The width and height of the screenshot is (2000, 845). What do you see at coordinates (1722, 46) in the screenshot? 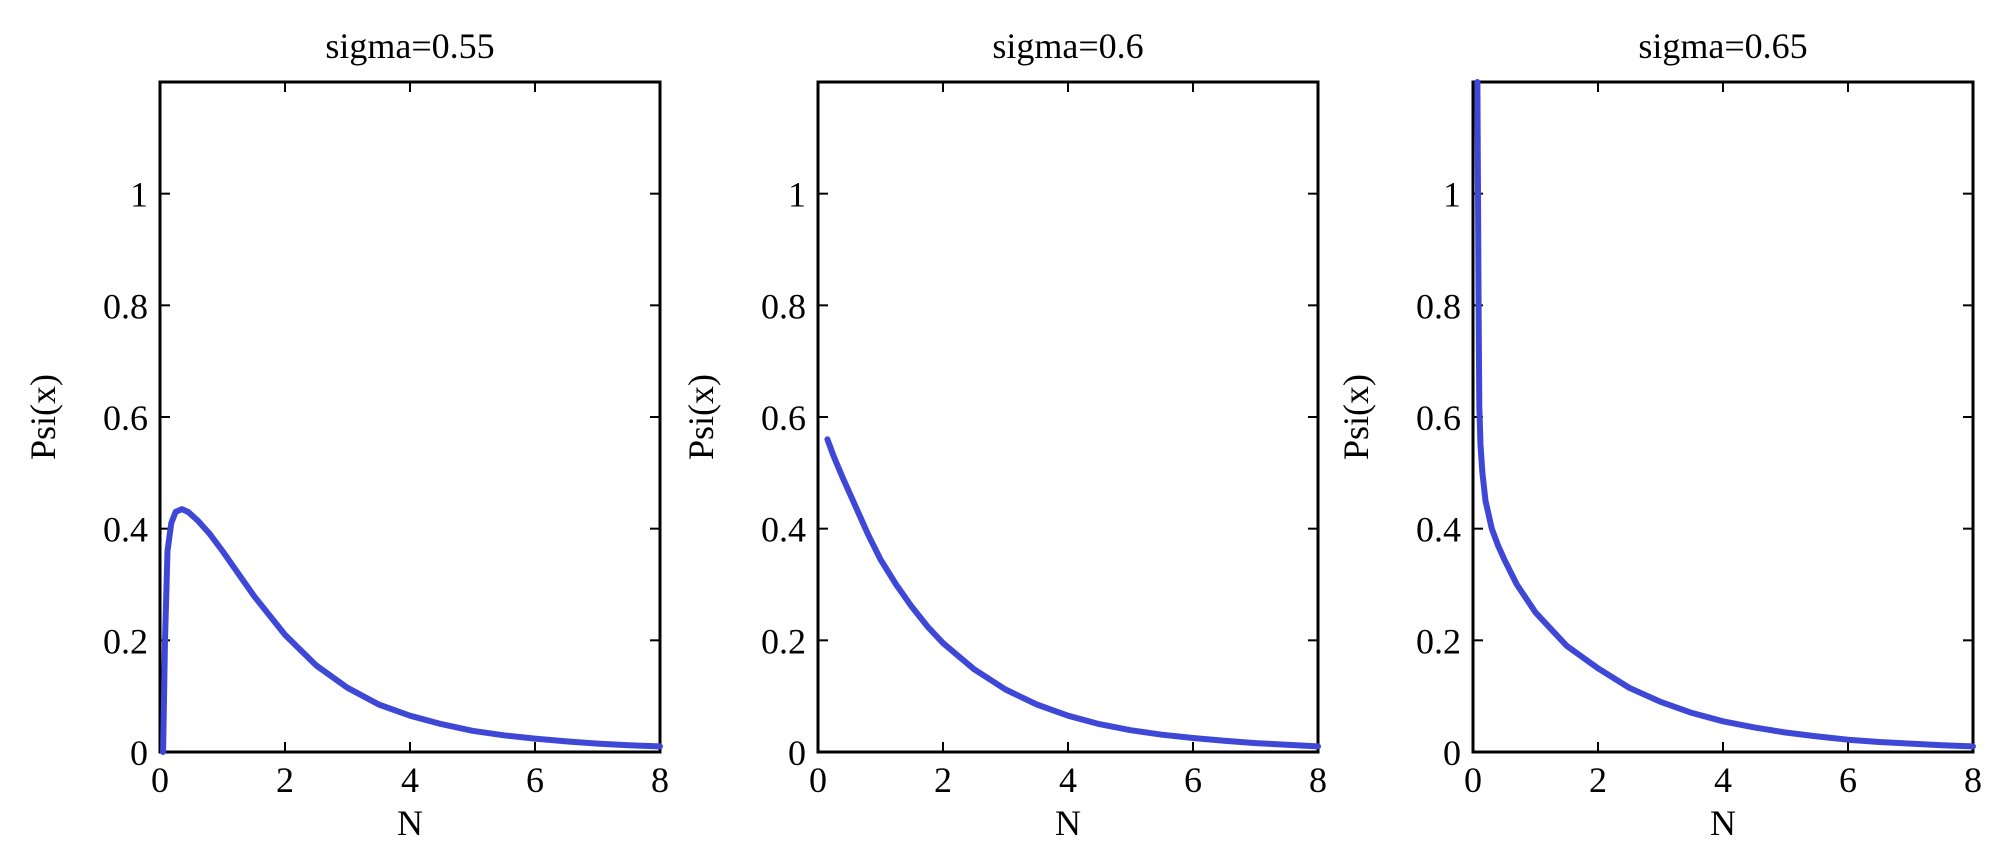
I see `chart-title: sigma=0.65` at bounding box center [1722, 46].